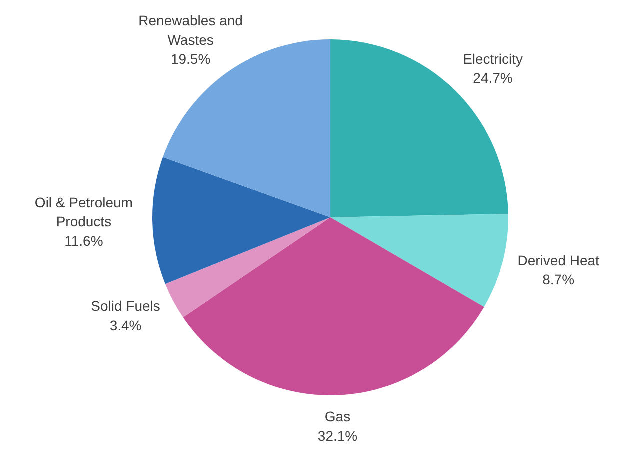 Image resolution: width=624 pixels, height=450 pixels. What do you see at coordinates (337, 416) in the screenshot?
I see `slice-label: Gas` at bounding box center [337, 416].